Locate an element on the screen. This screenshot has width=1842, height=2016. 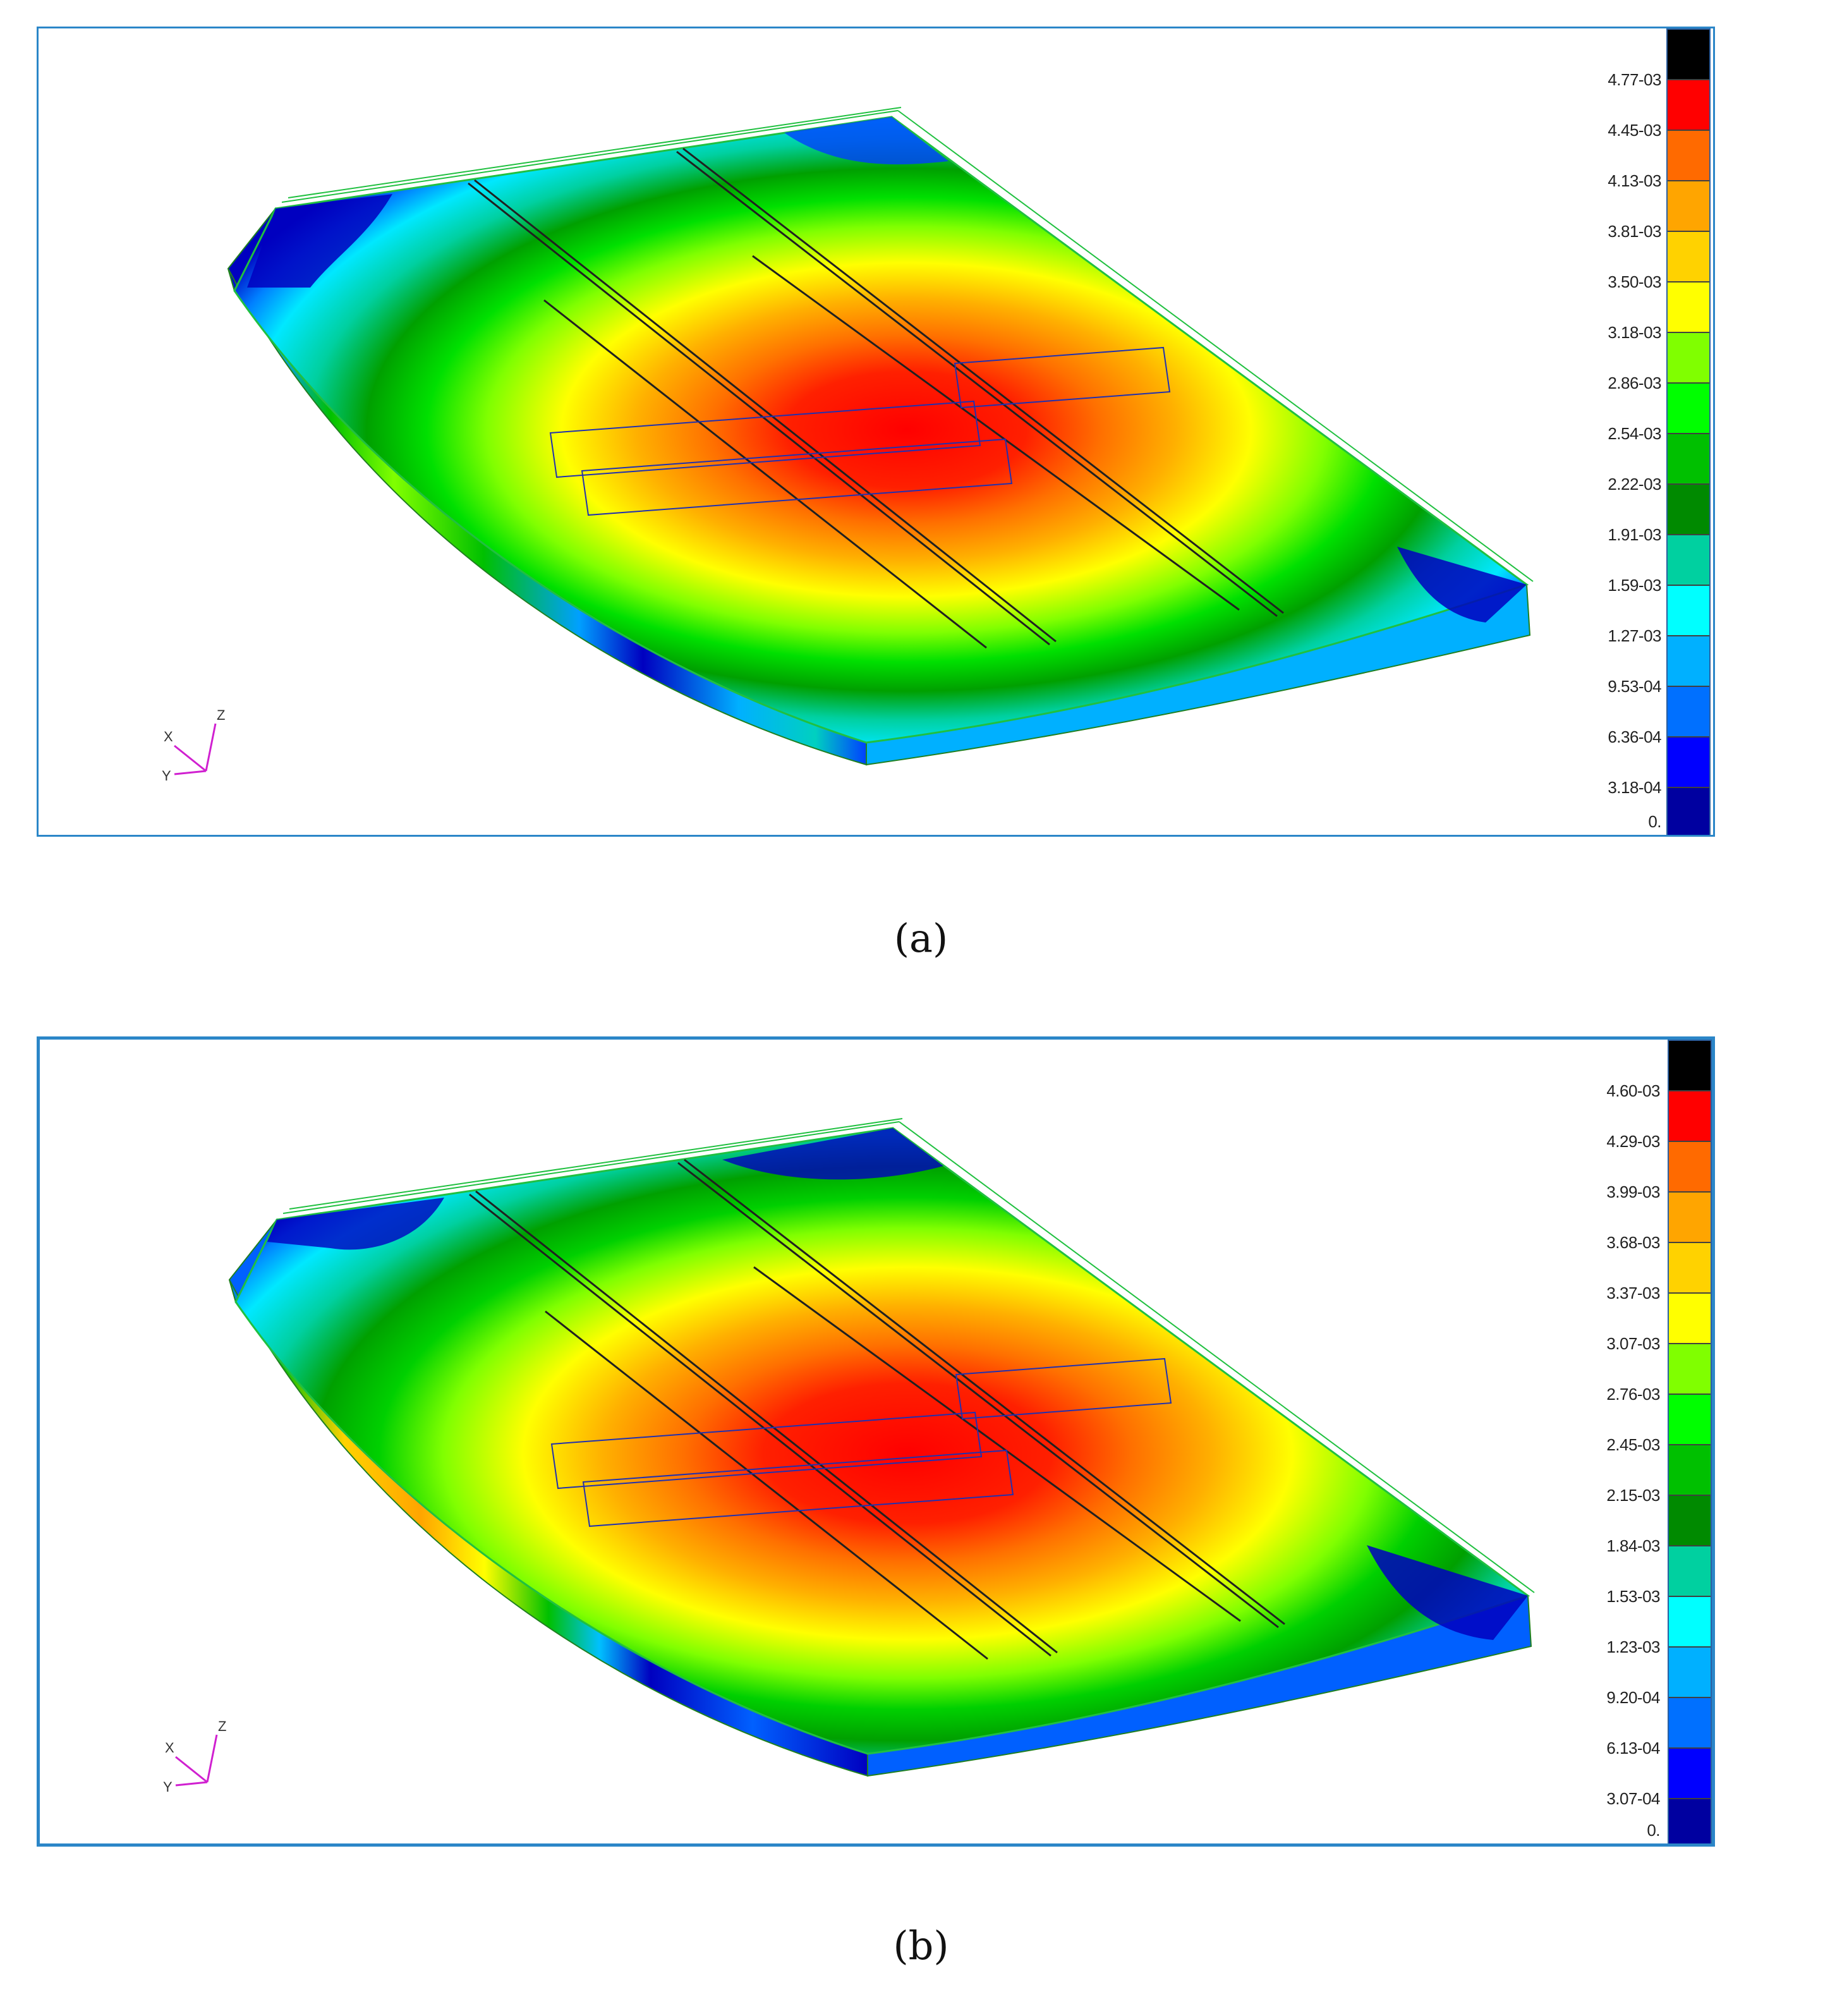
legend-label: 3.50-03 is located at coordinates (1634, 281).